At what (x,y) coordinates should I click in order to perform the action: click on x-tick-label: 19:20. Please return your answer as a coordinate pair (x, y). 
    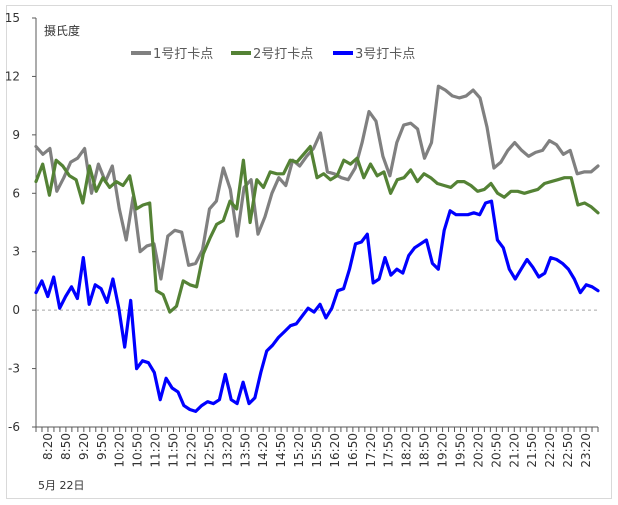
    Looking at the image, I should click on (443, 450).